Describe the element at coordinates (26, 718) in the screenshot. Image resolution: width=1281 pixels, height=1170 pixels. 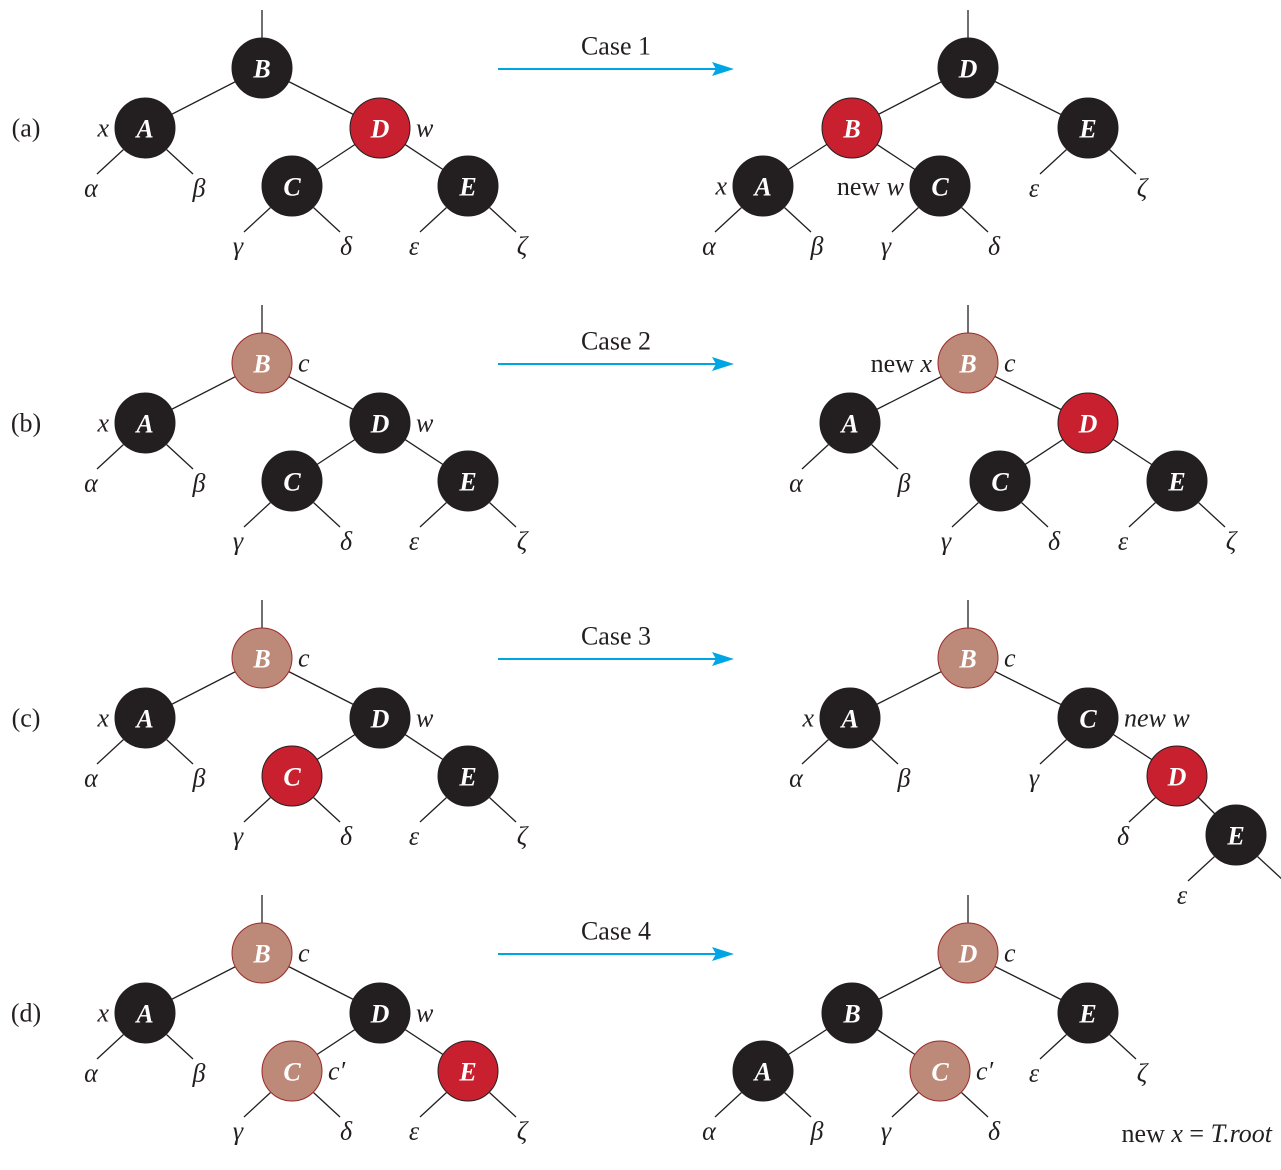
I see `case-row-label: (c)` at that location.